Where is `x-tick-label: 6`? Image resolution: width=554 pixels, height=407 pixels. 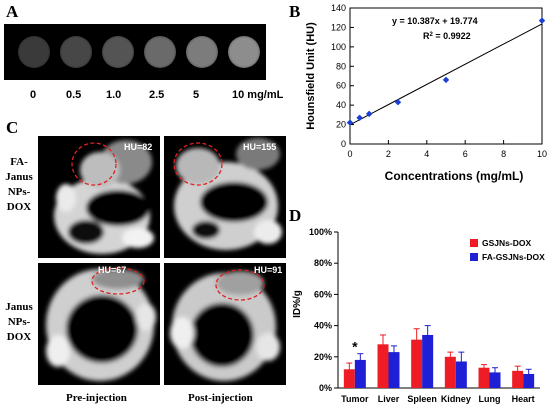 x-tick-label: 6 is located at coordinates (465, 154).